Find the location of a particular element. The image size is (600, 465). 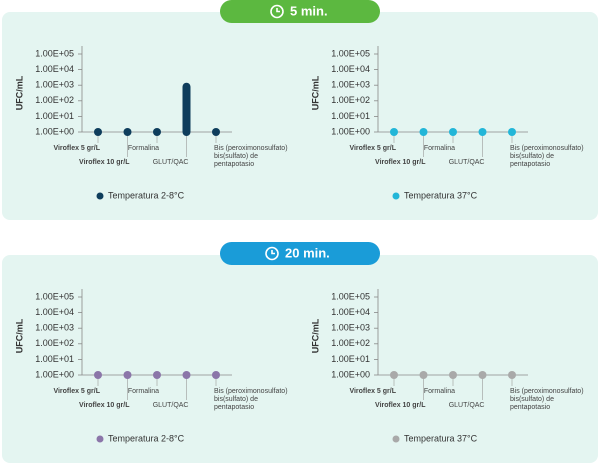

time-label: 20 min. is located at coordinates (307, 252).